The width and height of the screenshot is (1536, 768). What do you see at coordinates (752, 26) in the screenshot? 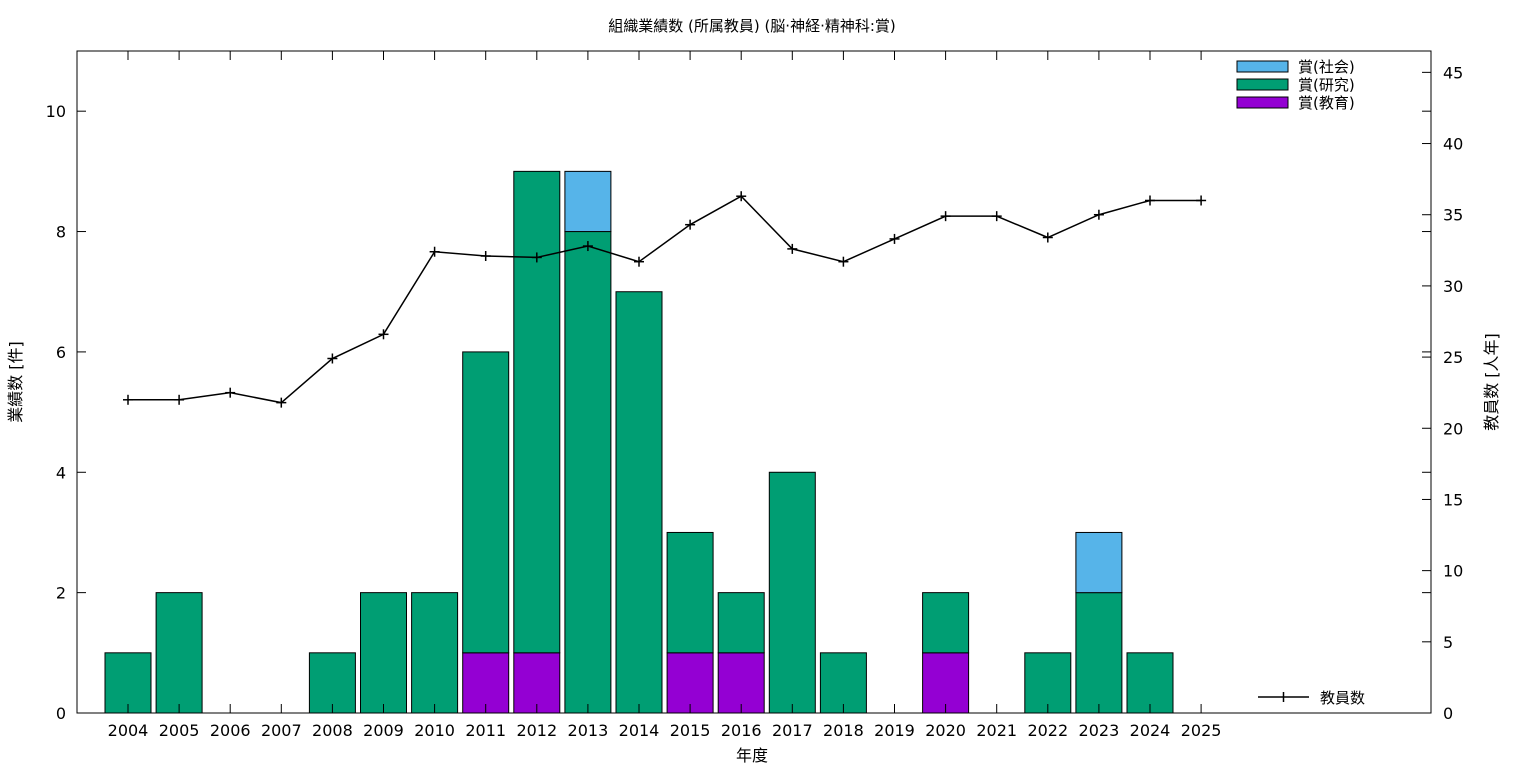
I see `chart-title: 組織業績数 (所属教員) (脳·神経·精神科:賞)` at bounding box center [752, 26].